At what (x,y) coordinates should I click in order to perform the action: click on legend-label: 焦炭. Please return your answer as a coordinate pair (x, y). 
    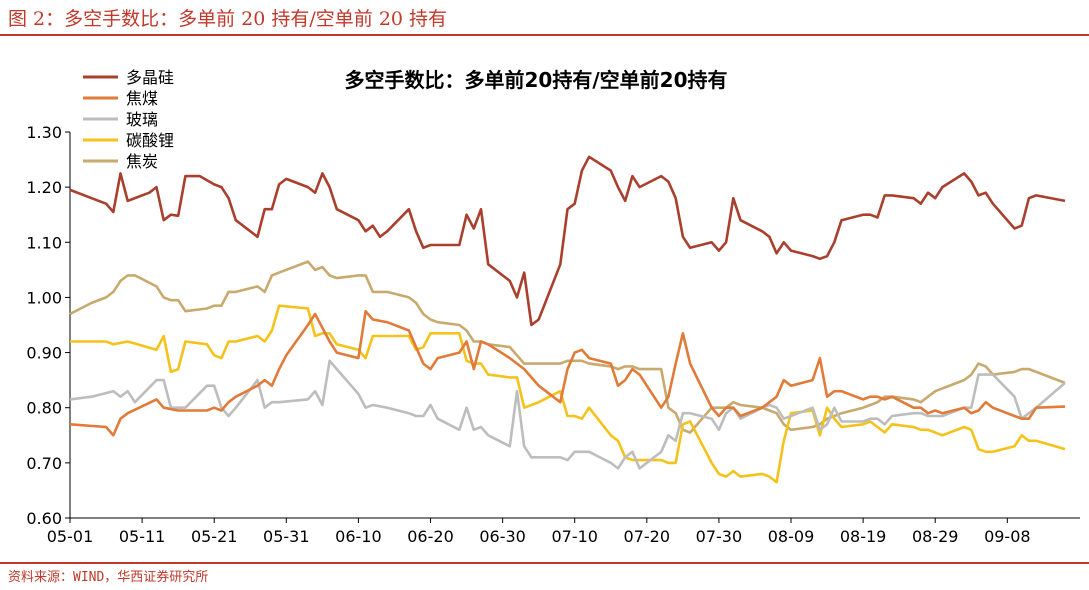
    Looking at the image, I should click on (142, 161).